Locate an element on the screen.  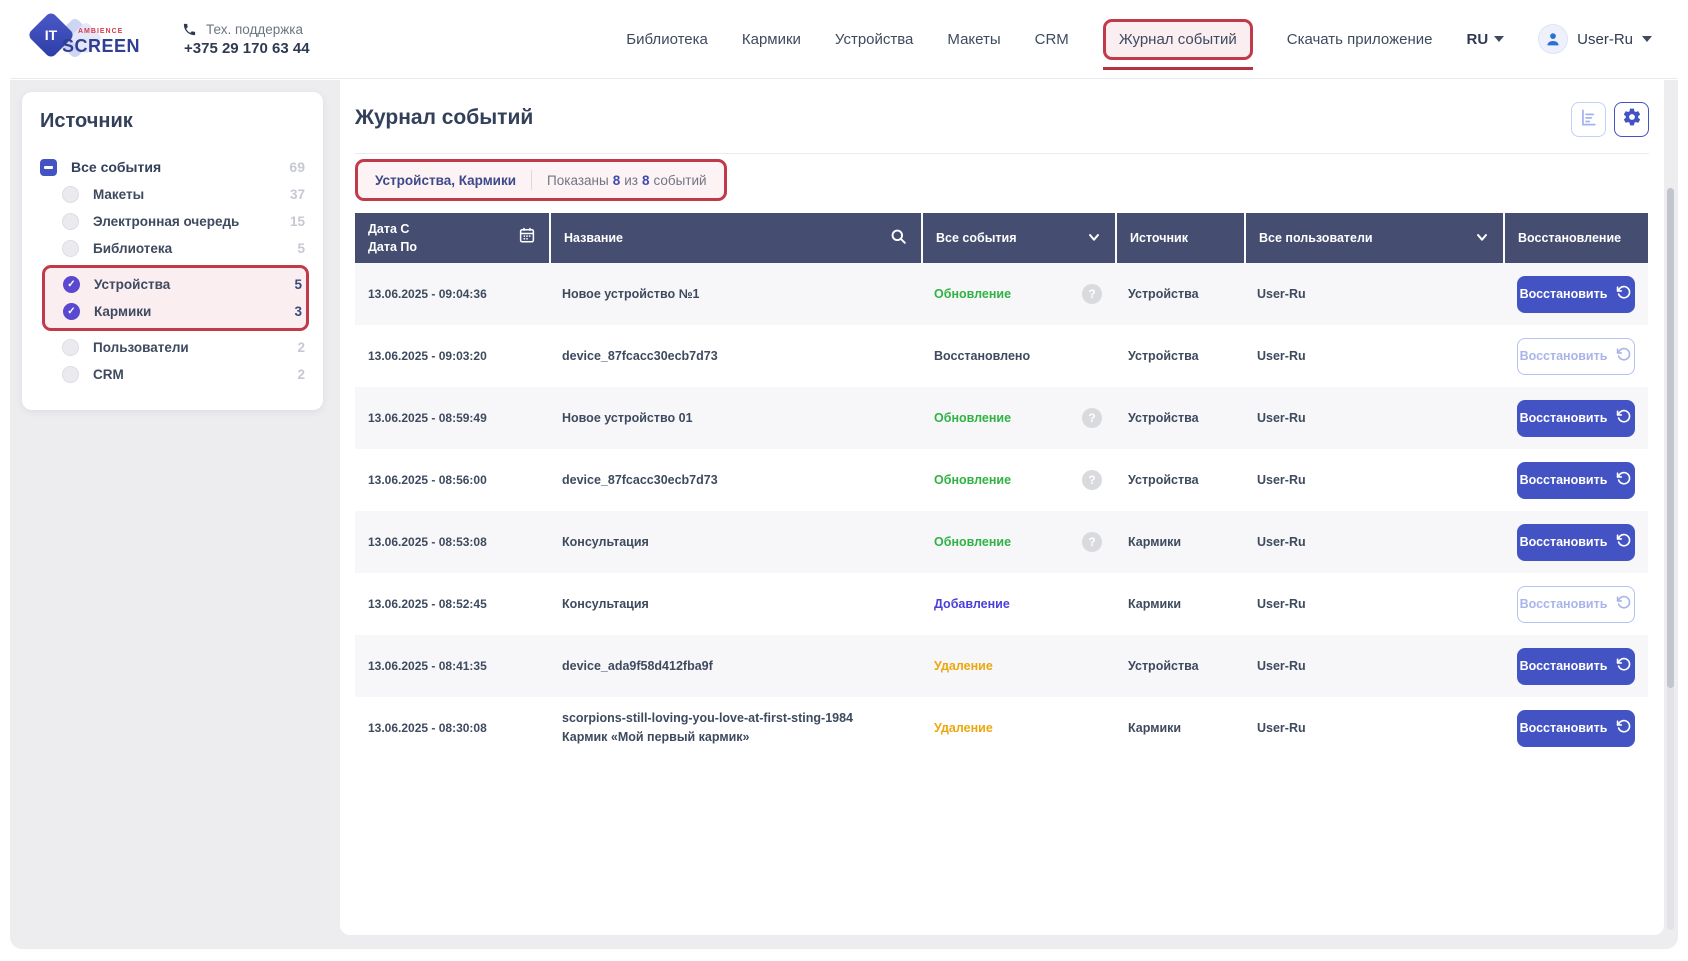
page-title: Журнал событий is located at coordinates (444, 117).